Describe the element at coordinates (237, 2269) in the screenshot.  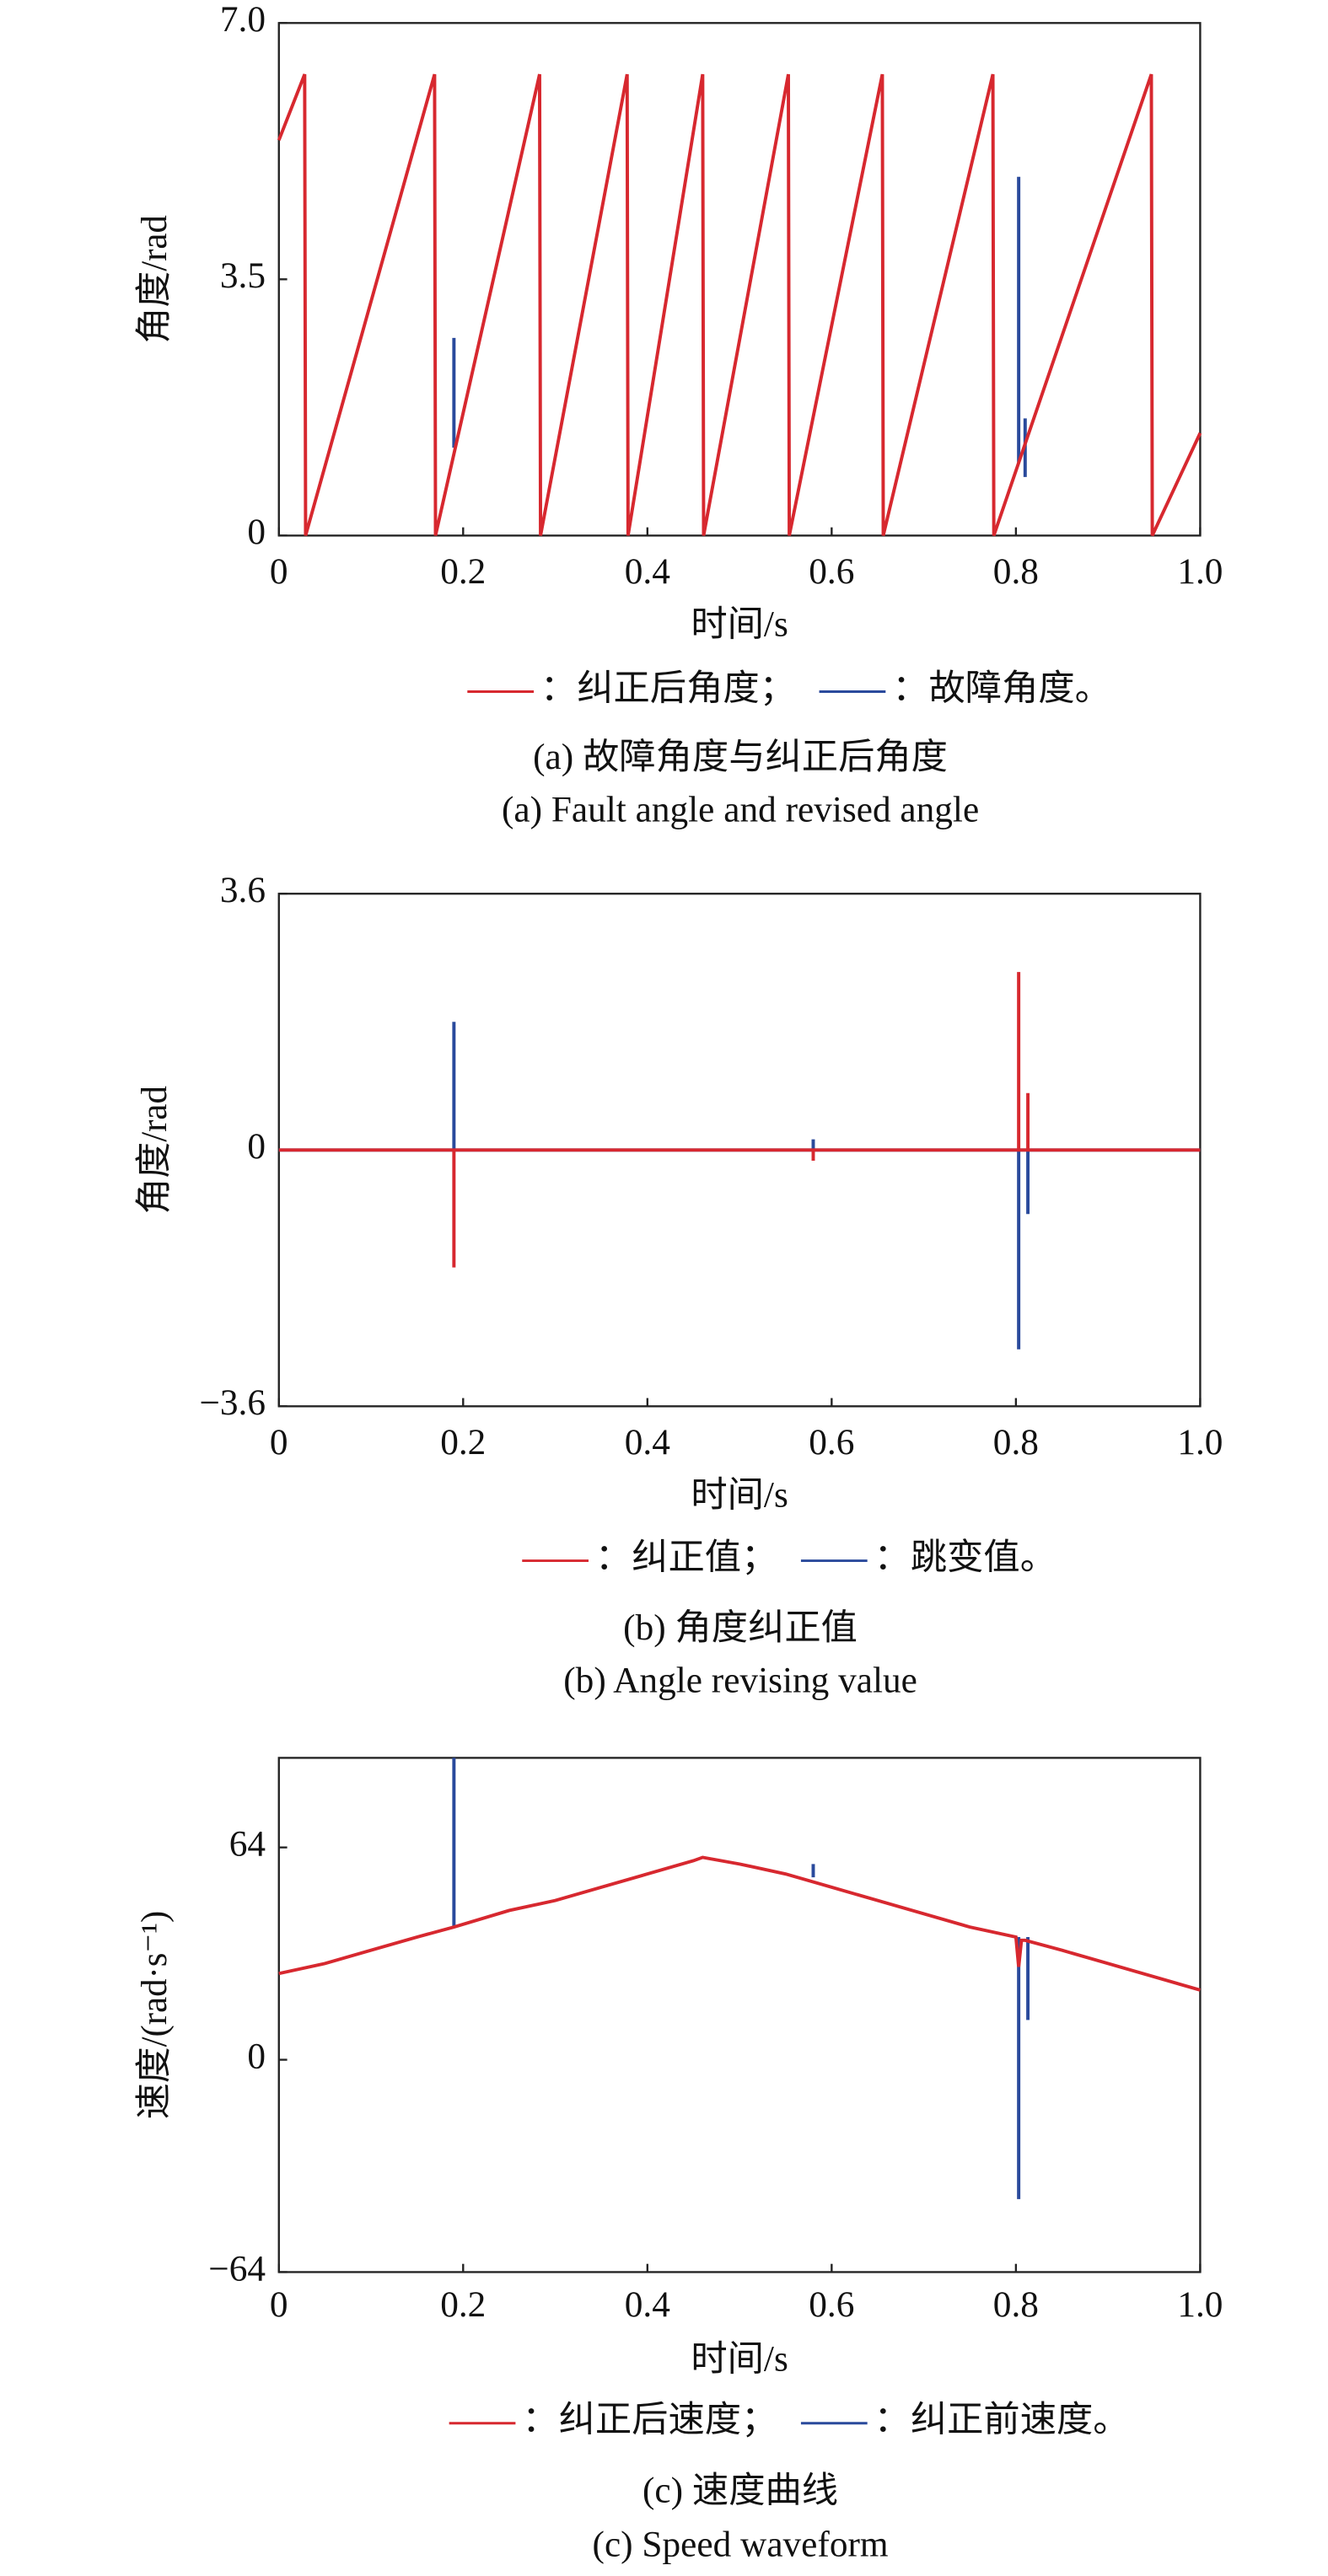
I see `y-tick-label: −64` at that location.